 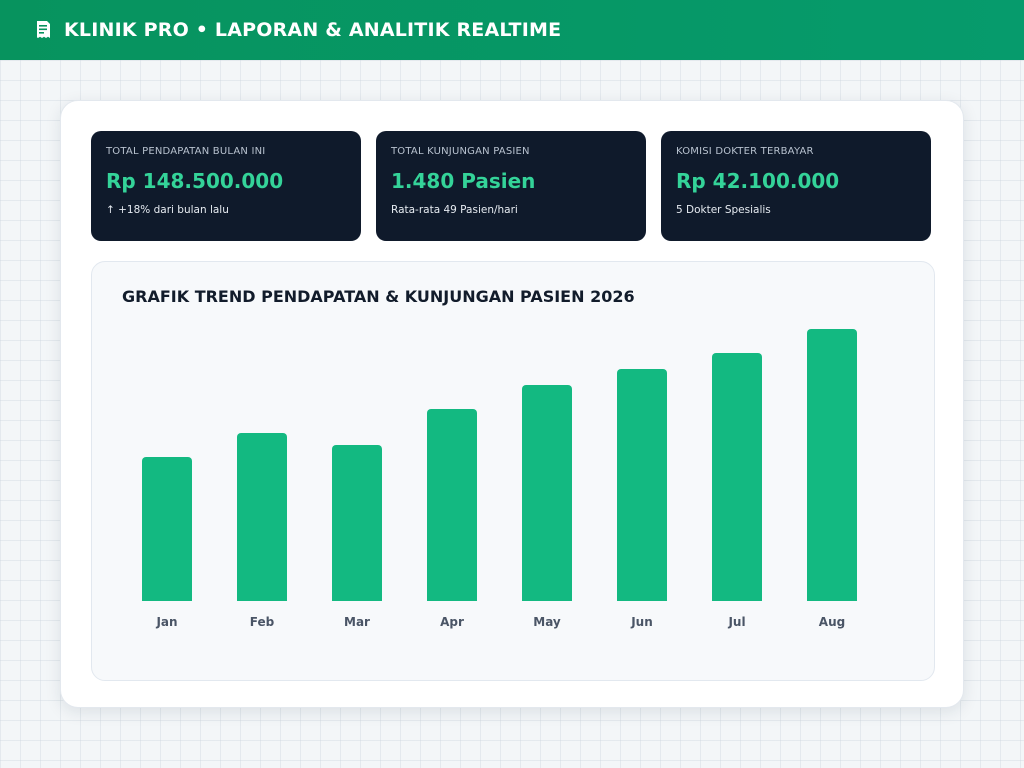 I want to click on bar-base-feb, so click(x=262, y=598).